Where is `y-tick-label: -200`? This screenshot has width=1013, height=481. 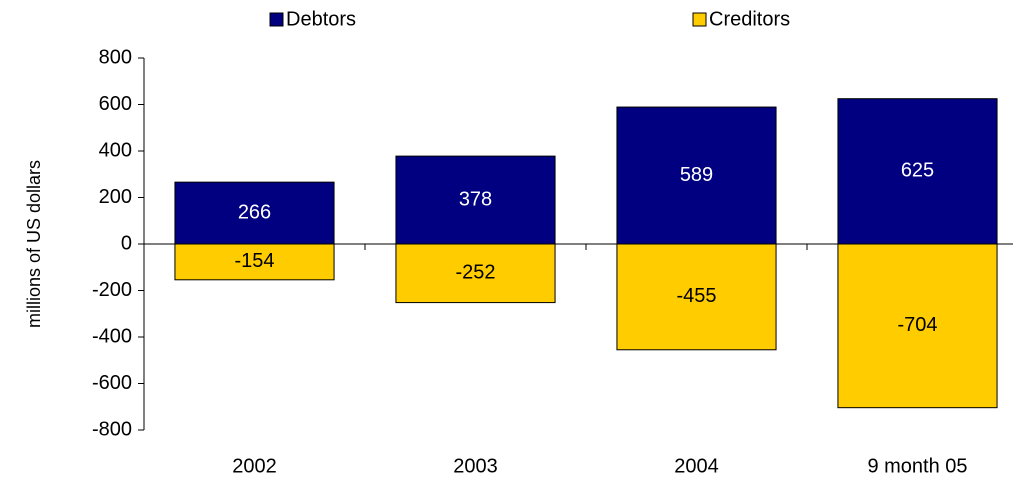 y-tick-label: -200 is located at coordinates (112, 290).